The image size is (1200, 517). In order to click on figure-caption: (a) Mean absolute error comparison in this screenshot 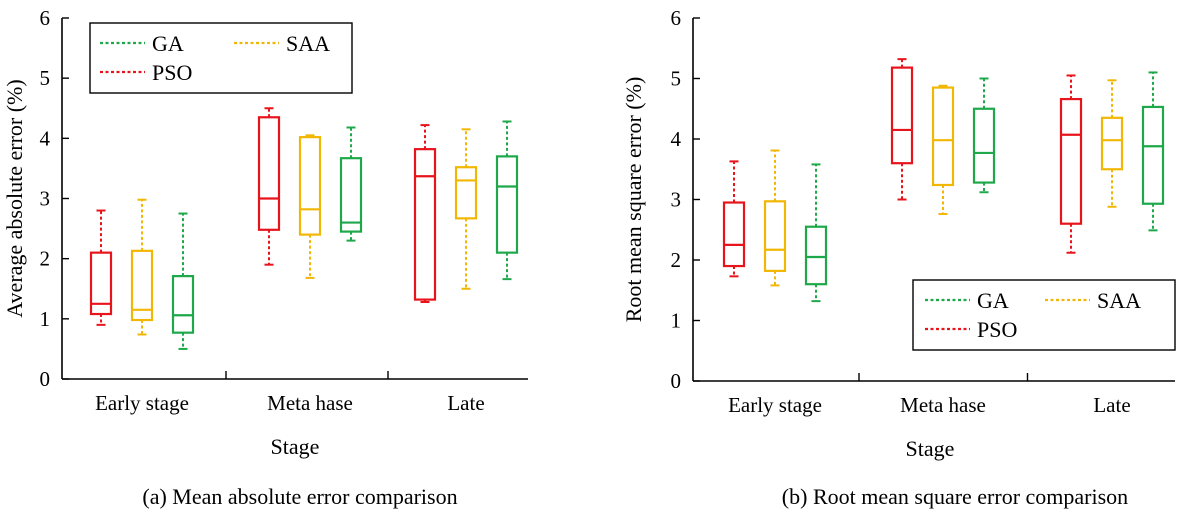, I will do `click(299, 496)`.